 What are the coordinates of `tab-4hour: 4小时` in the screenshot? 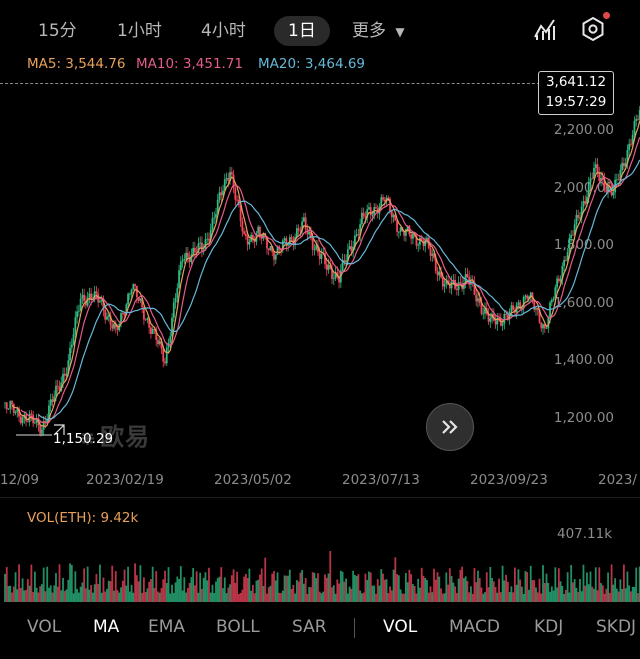 It's located at (223, 31).